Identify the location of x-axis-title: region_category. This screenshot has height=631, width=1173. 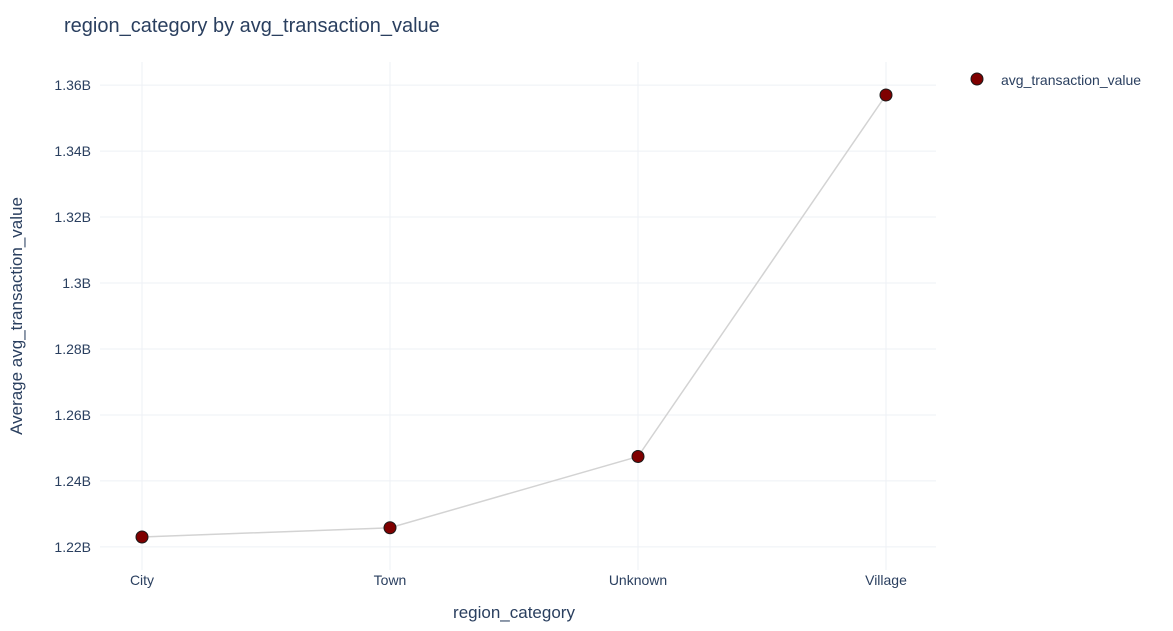
(514, 612).